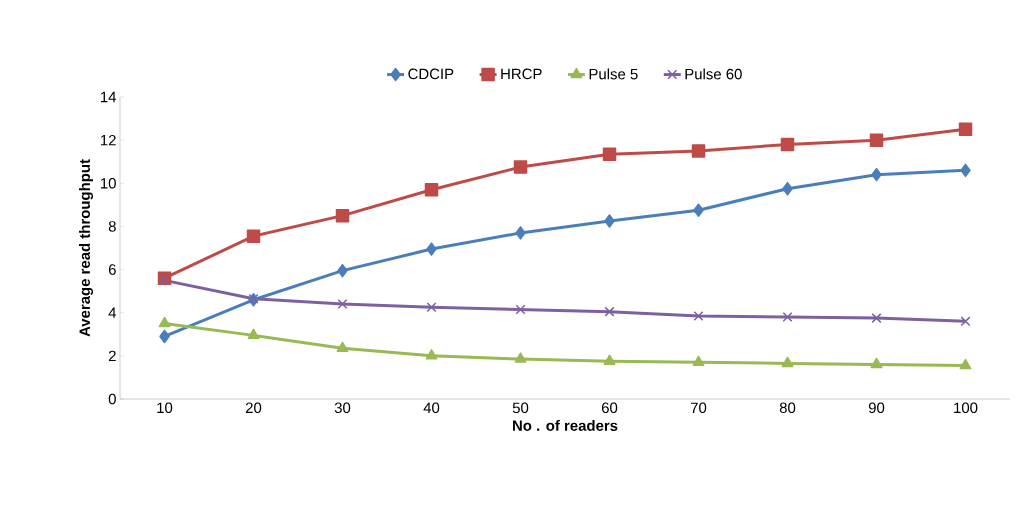  What do you see at coordinates (613, 74) in the screenshot?
I see `legend-label: Pulse 5` at bounding box center [613, 74].